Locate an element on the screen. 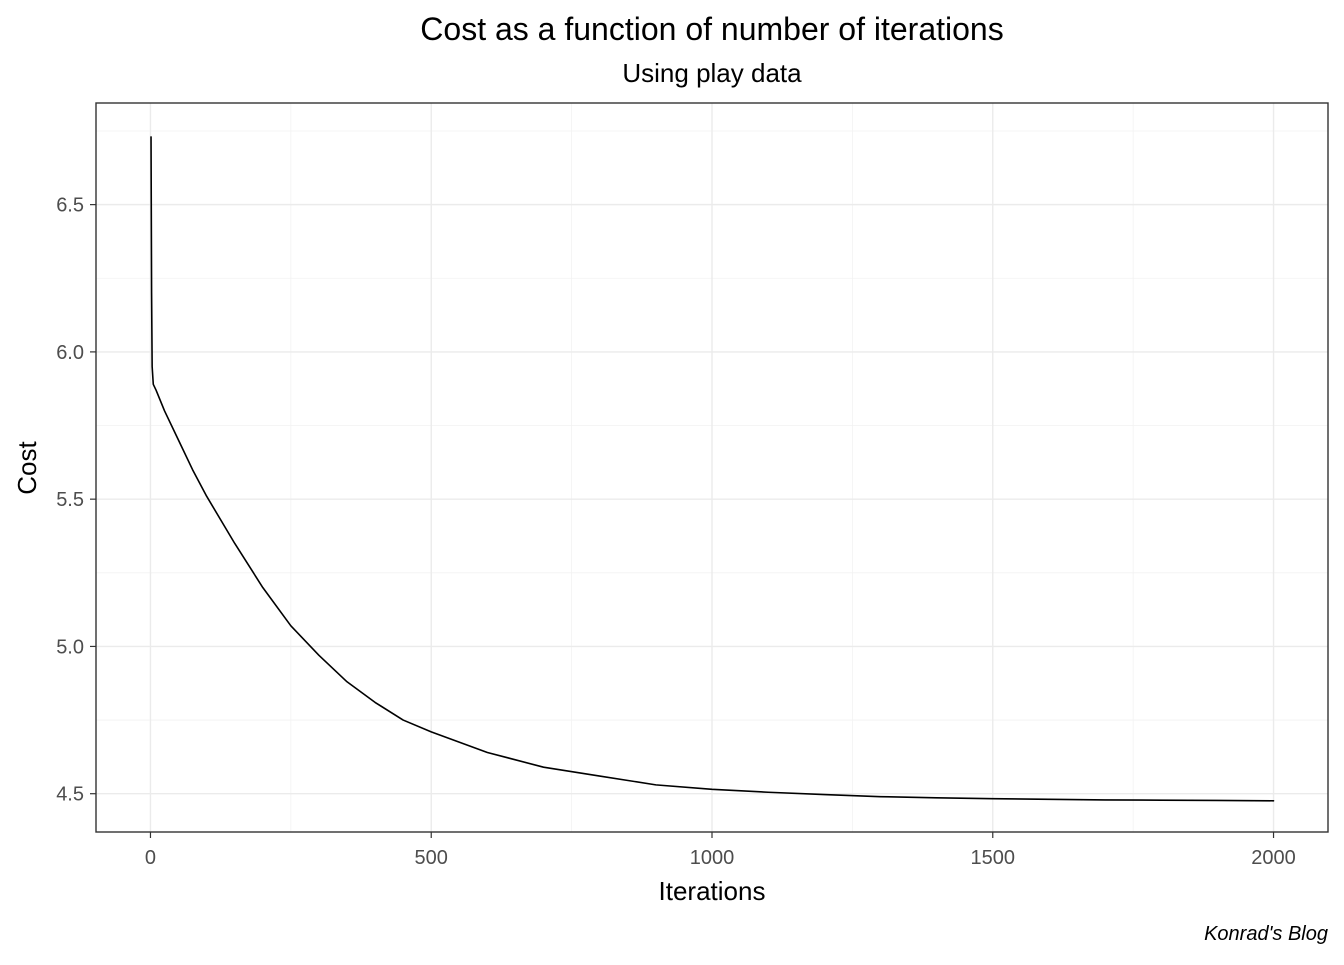 The image size is (1344, 965). y-axis-title: Cost is located at coordinates (27, 467).